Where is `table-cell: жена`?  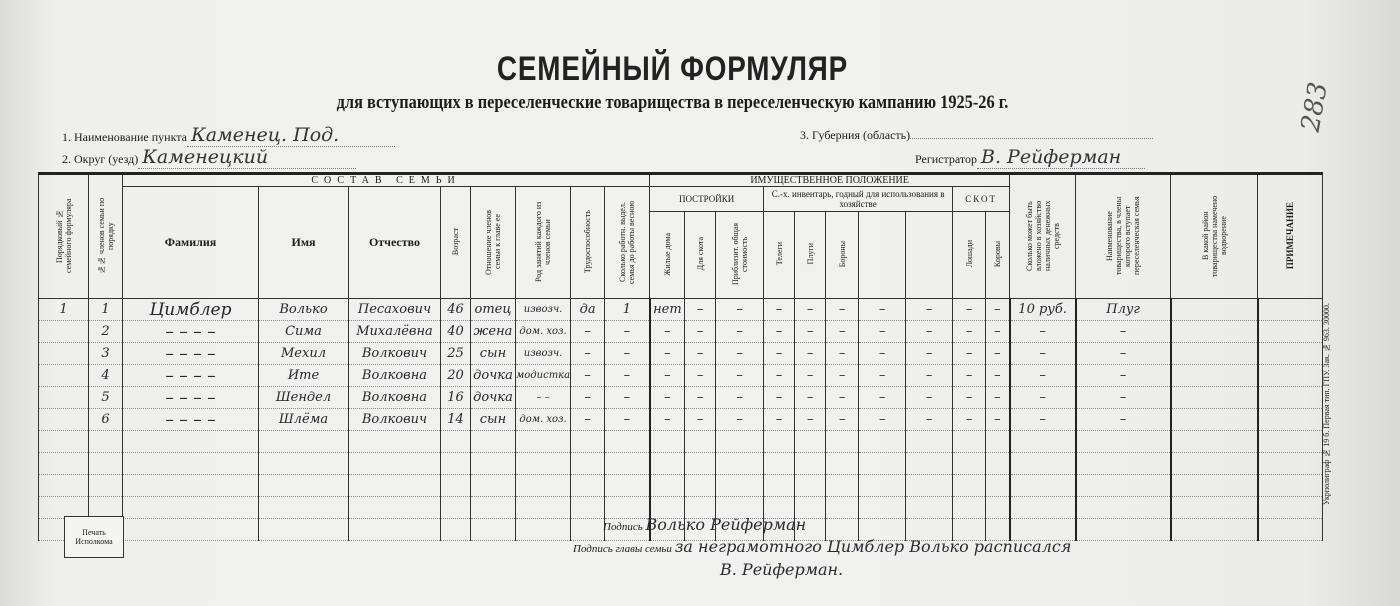 table-cell: жена is located at coordinates (493, 331).